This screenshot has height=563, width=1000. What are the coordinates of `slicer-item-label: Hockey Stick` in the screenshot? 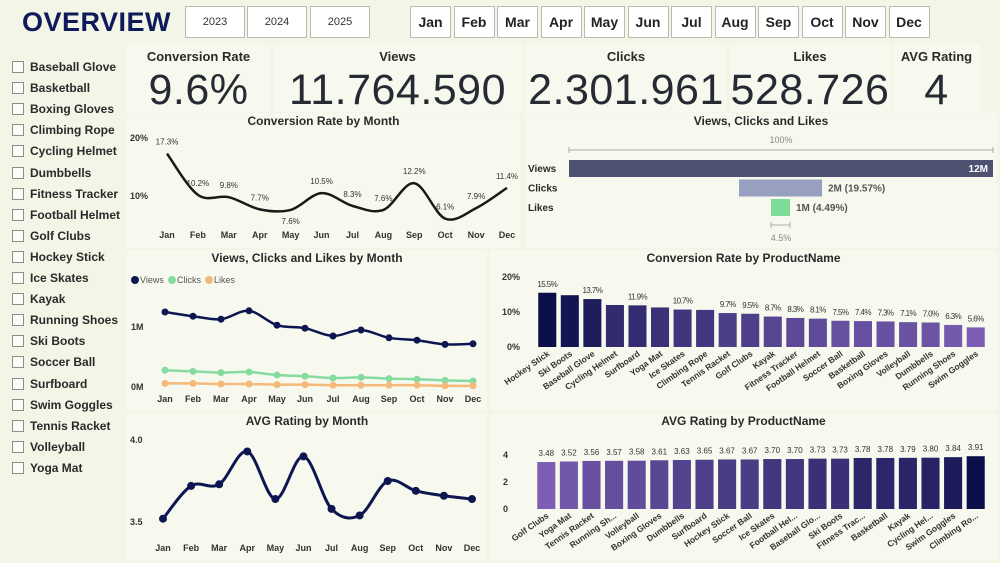 It's located at (67, 256).